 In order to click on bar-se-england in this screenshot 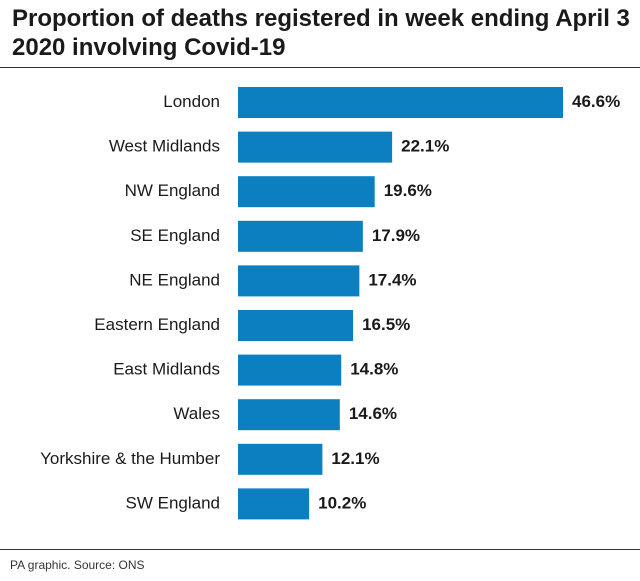, I will do `click(300, 236)`.